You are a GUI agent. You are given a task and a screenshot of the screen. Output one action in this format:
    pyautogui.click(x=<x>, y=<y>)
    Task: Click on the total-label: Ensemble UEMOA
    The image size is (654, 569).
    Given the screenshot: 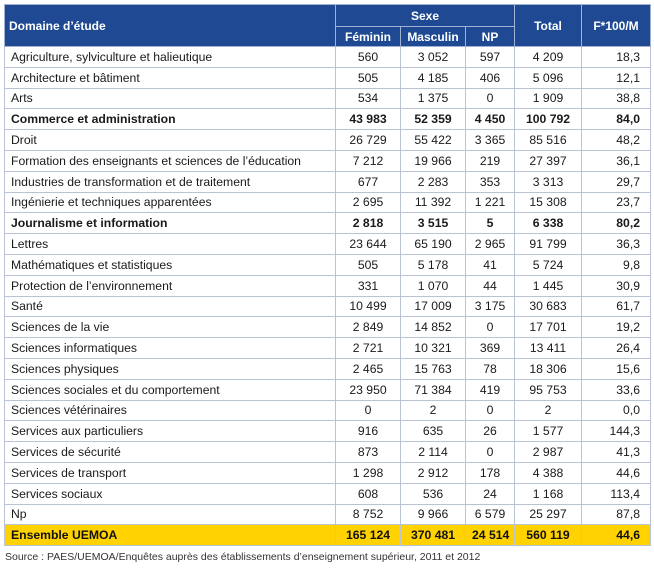 What is the action you would take?
    pyautogui.click(x=170, y=535)
    